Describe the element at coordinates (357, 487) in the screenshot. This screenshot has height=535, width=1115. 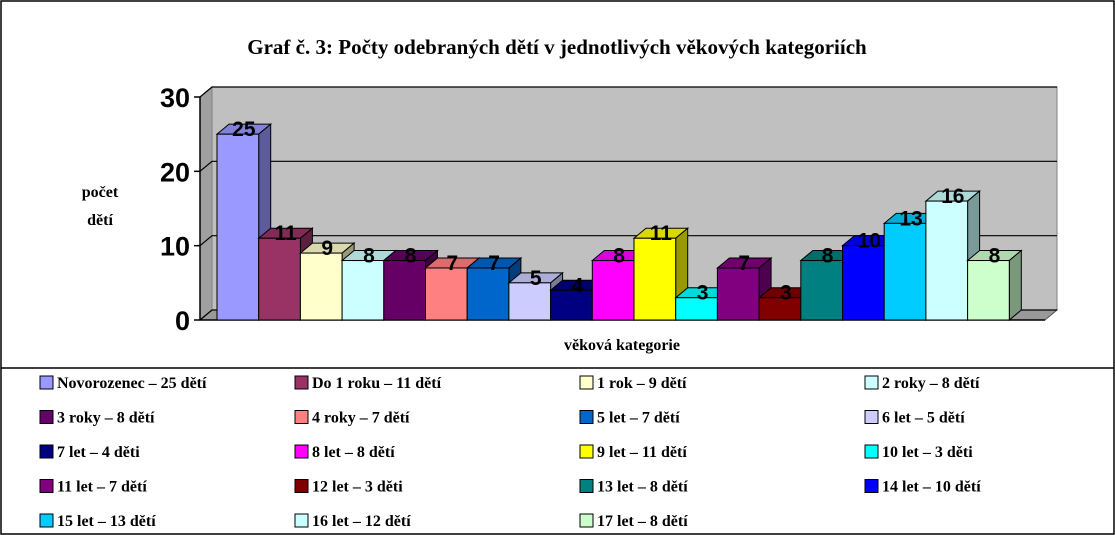
I see `legend-label: 12 let – 3 děti` at that location.